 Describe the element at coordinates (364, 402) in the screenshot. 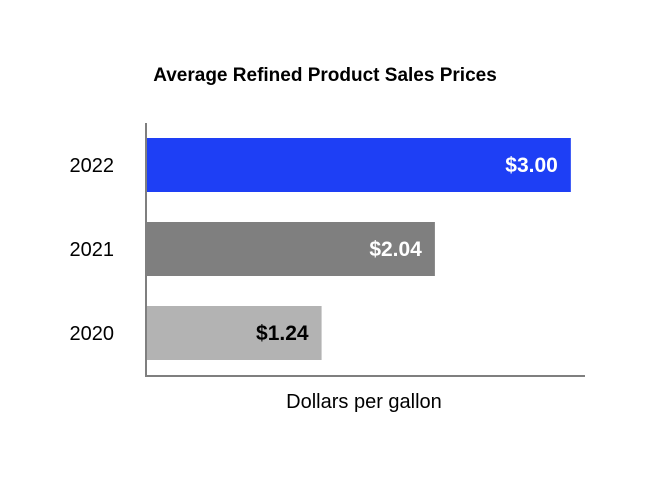

I see `x-axis-label: Dollars per gallon` at that location.